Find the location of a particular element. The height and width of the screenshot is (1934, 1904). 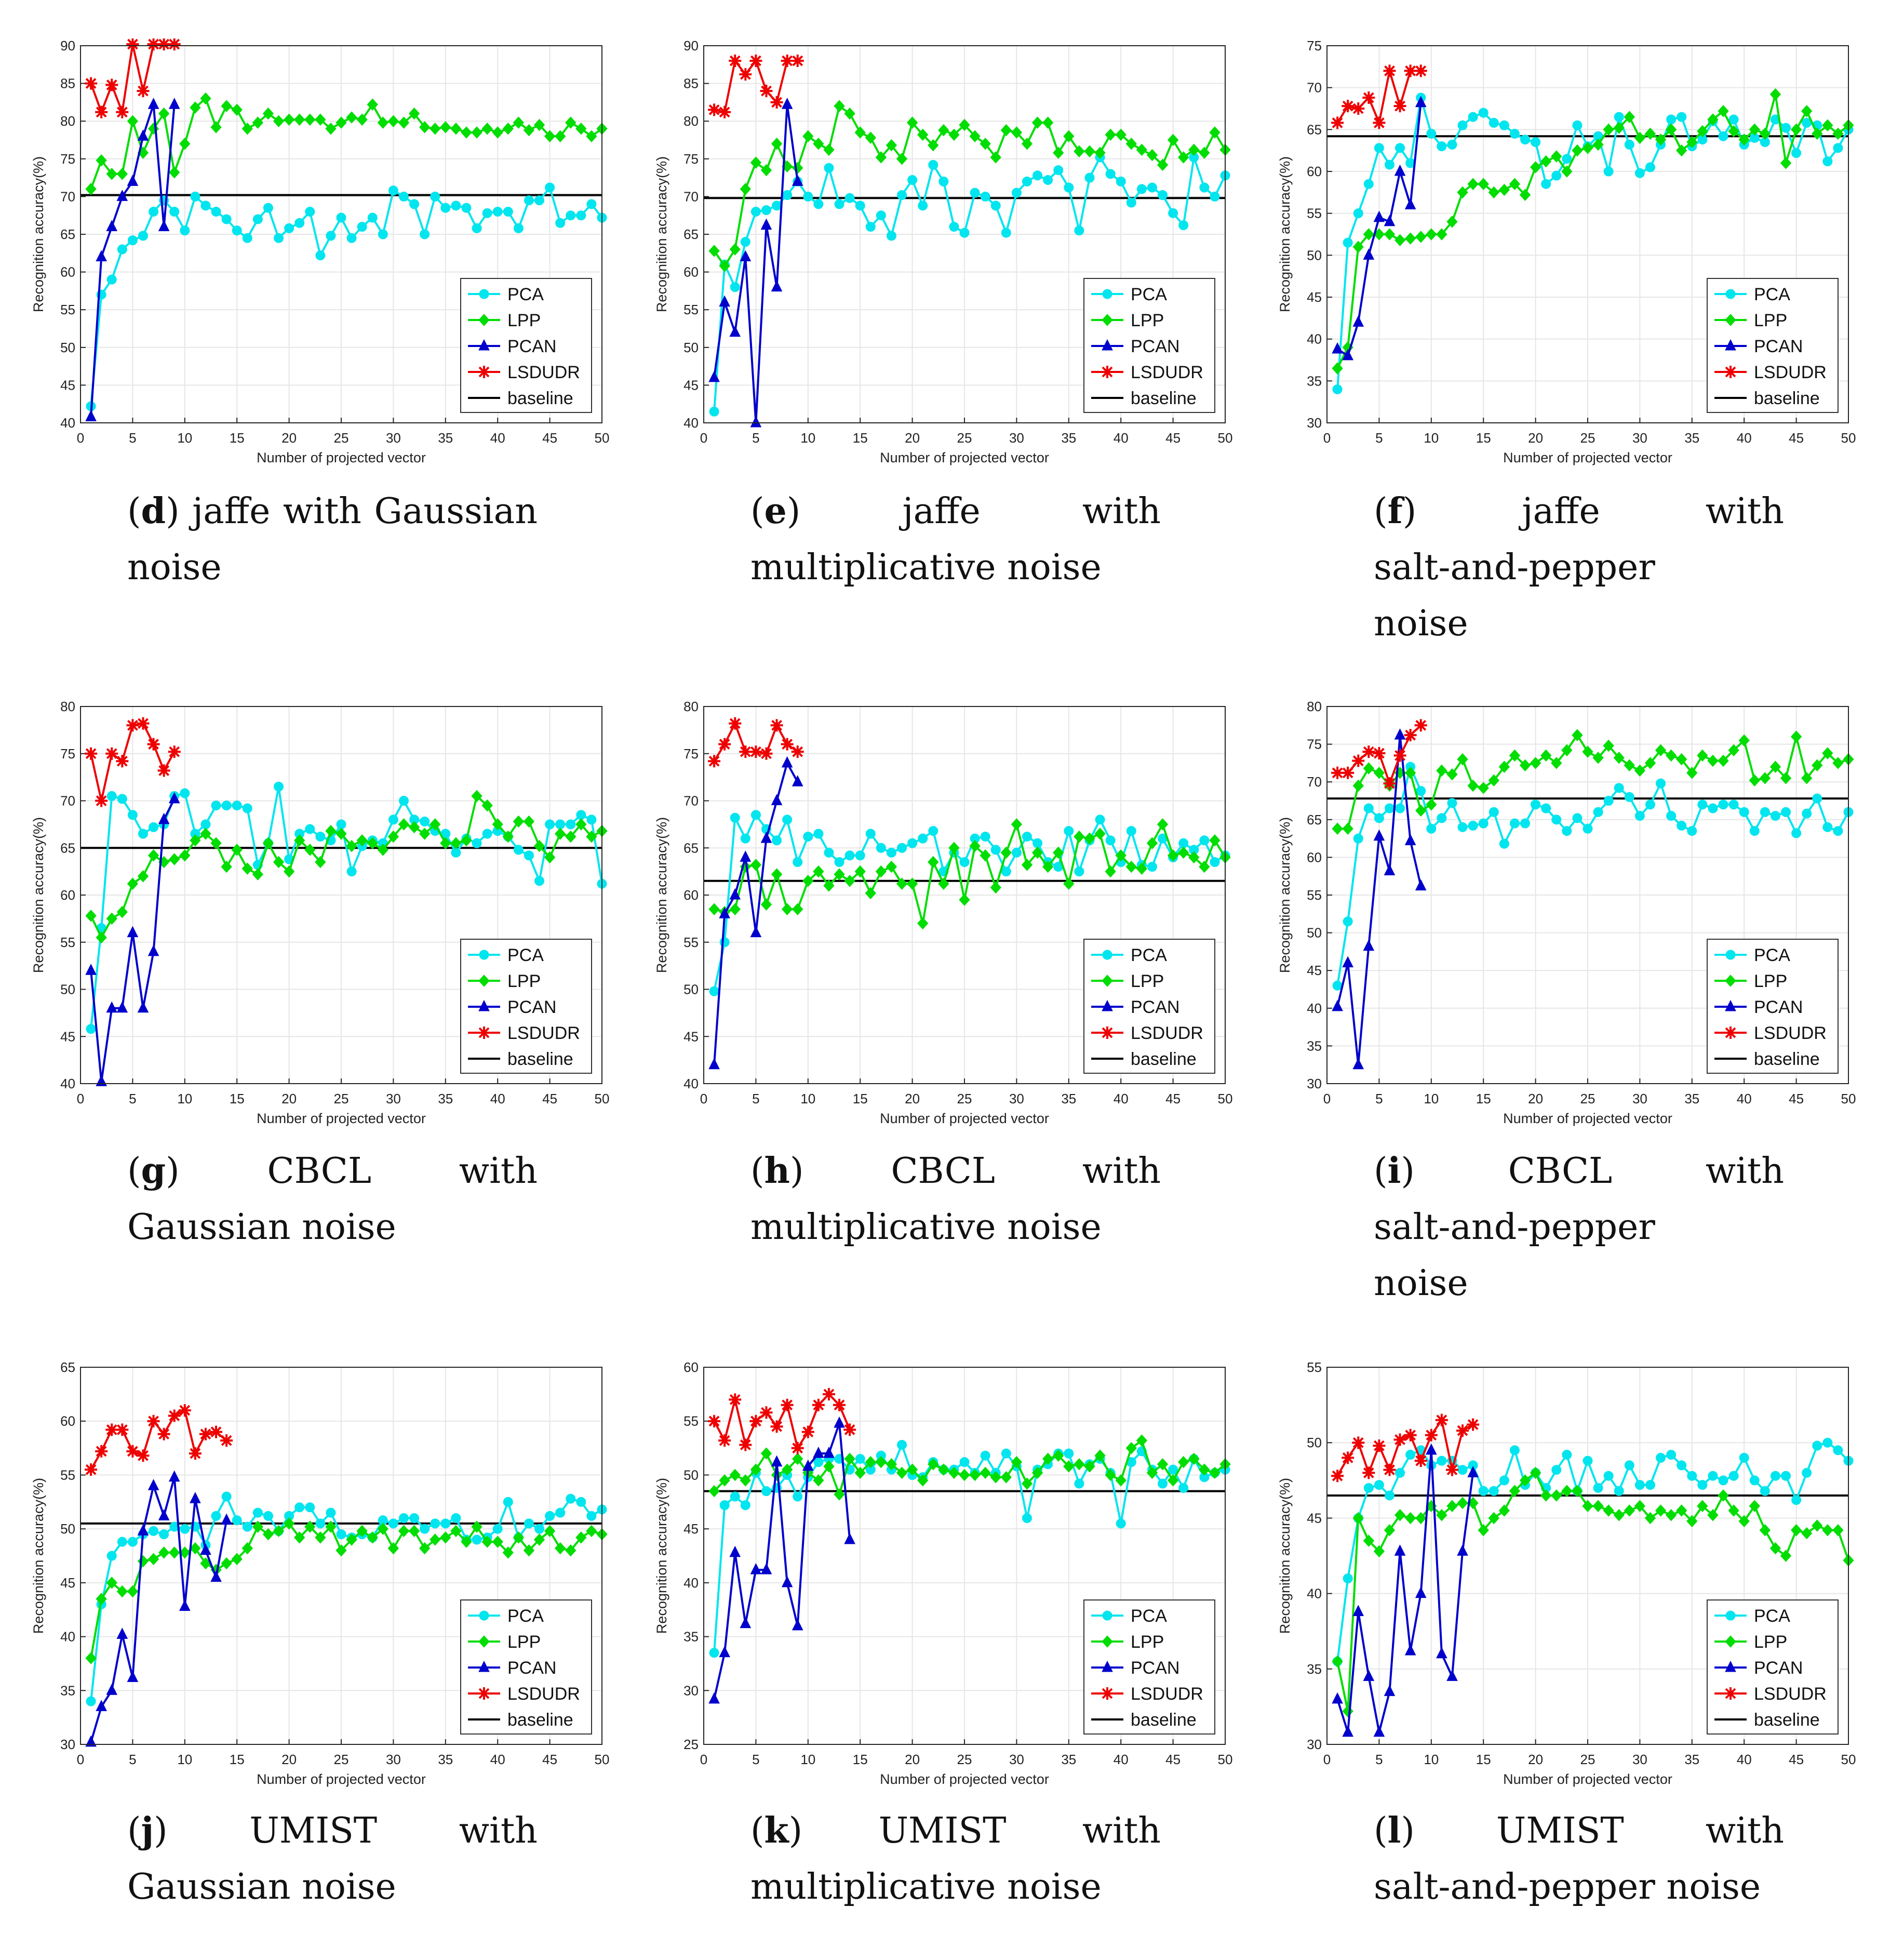

caption-letter: e is located at coordinates (776, 511).